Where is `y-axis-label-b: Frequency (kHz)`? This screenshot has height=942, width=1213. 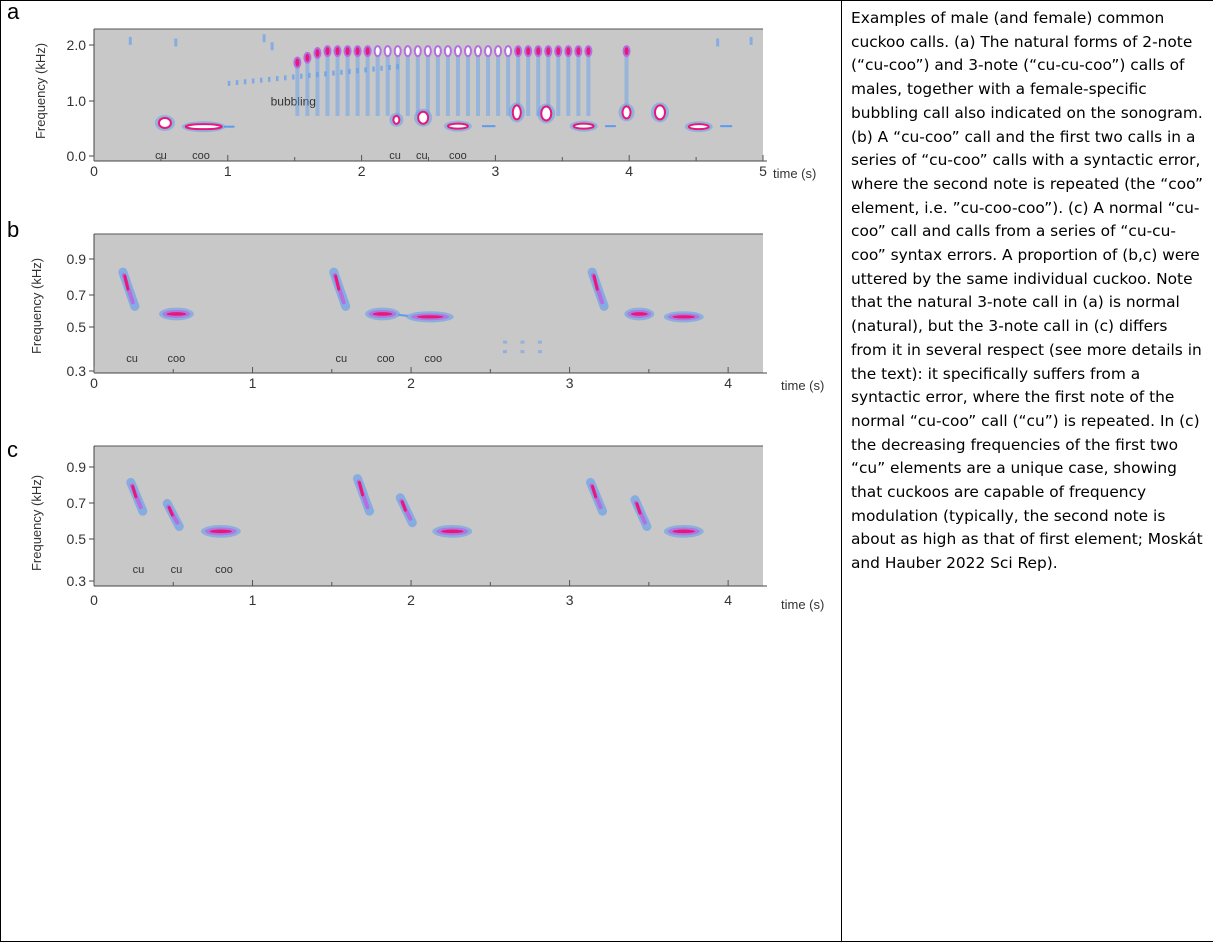
y-axis-label-b: Frequency (kHz) is located at coordinates (36, 306).